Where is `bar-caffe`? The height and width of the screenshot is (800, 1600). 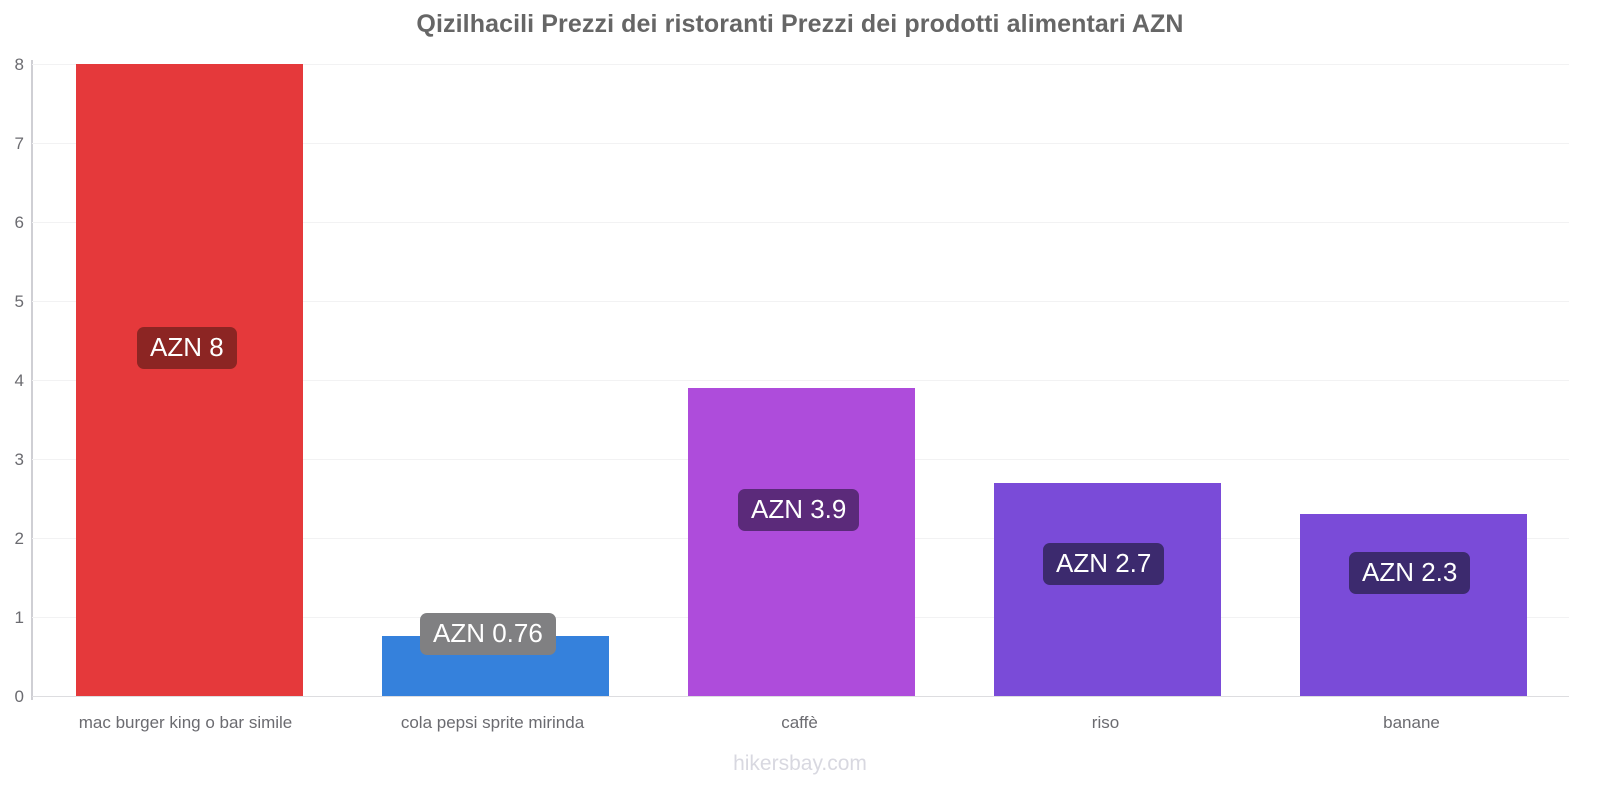
bar-caffe is located at coordinates (801, 542).